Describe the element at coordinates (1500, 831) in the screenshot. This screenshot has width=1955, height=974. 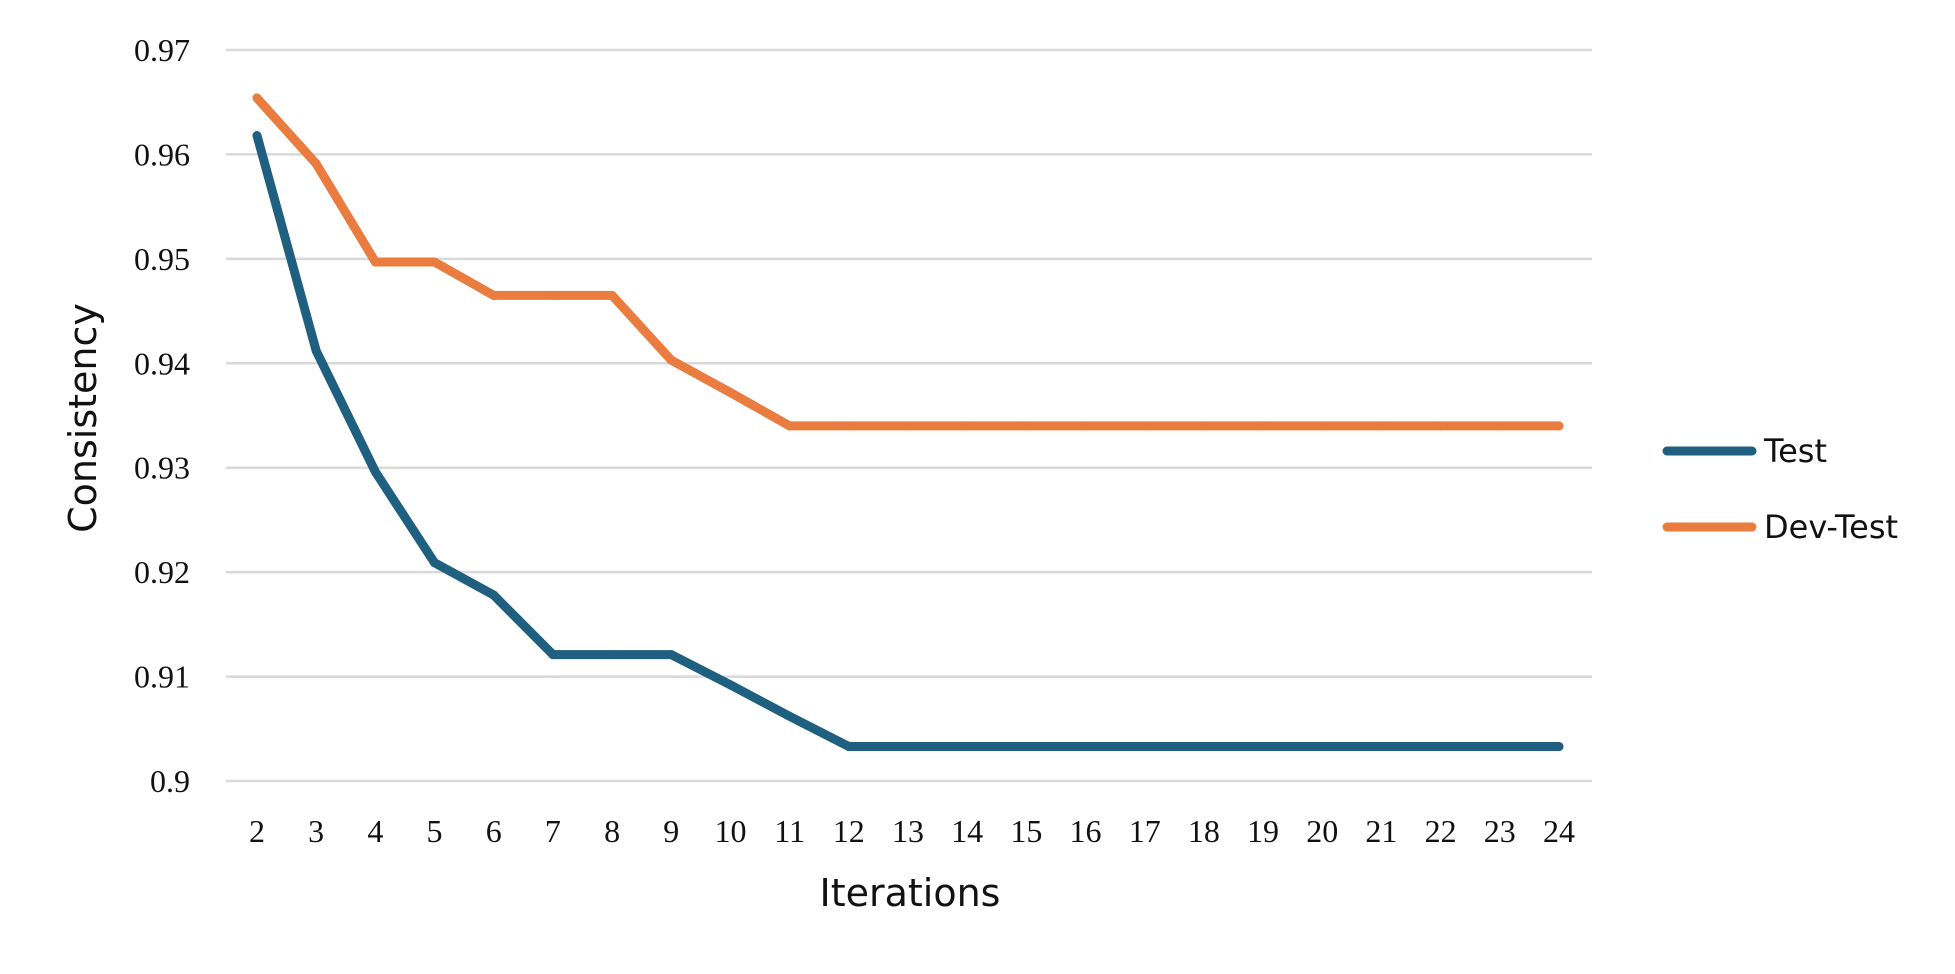
I see `x-tick-label: 23` at that location.